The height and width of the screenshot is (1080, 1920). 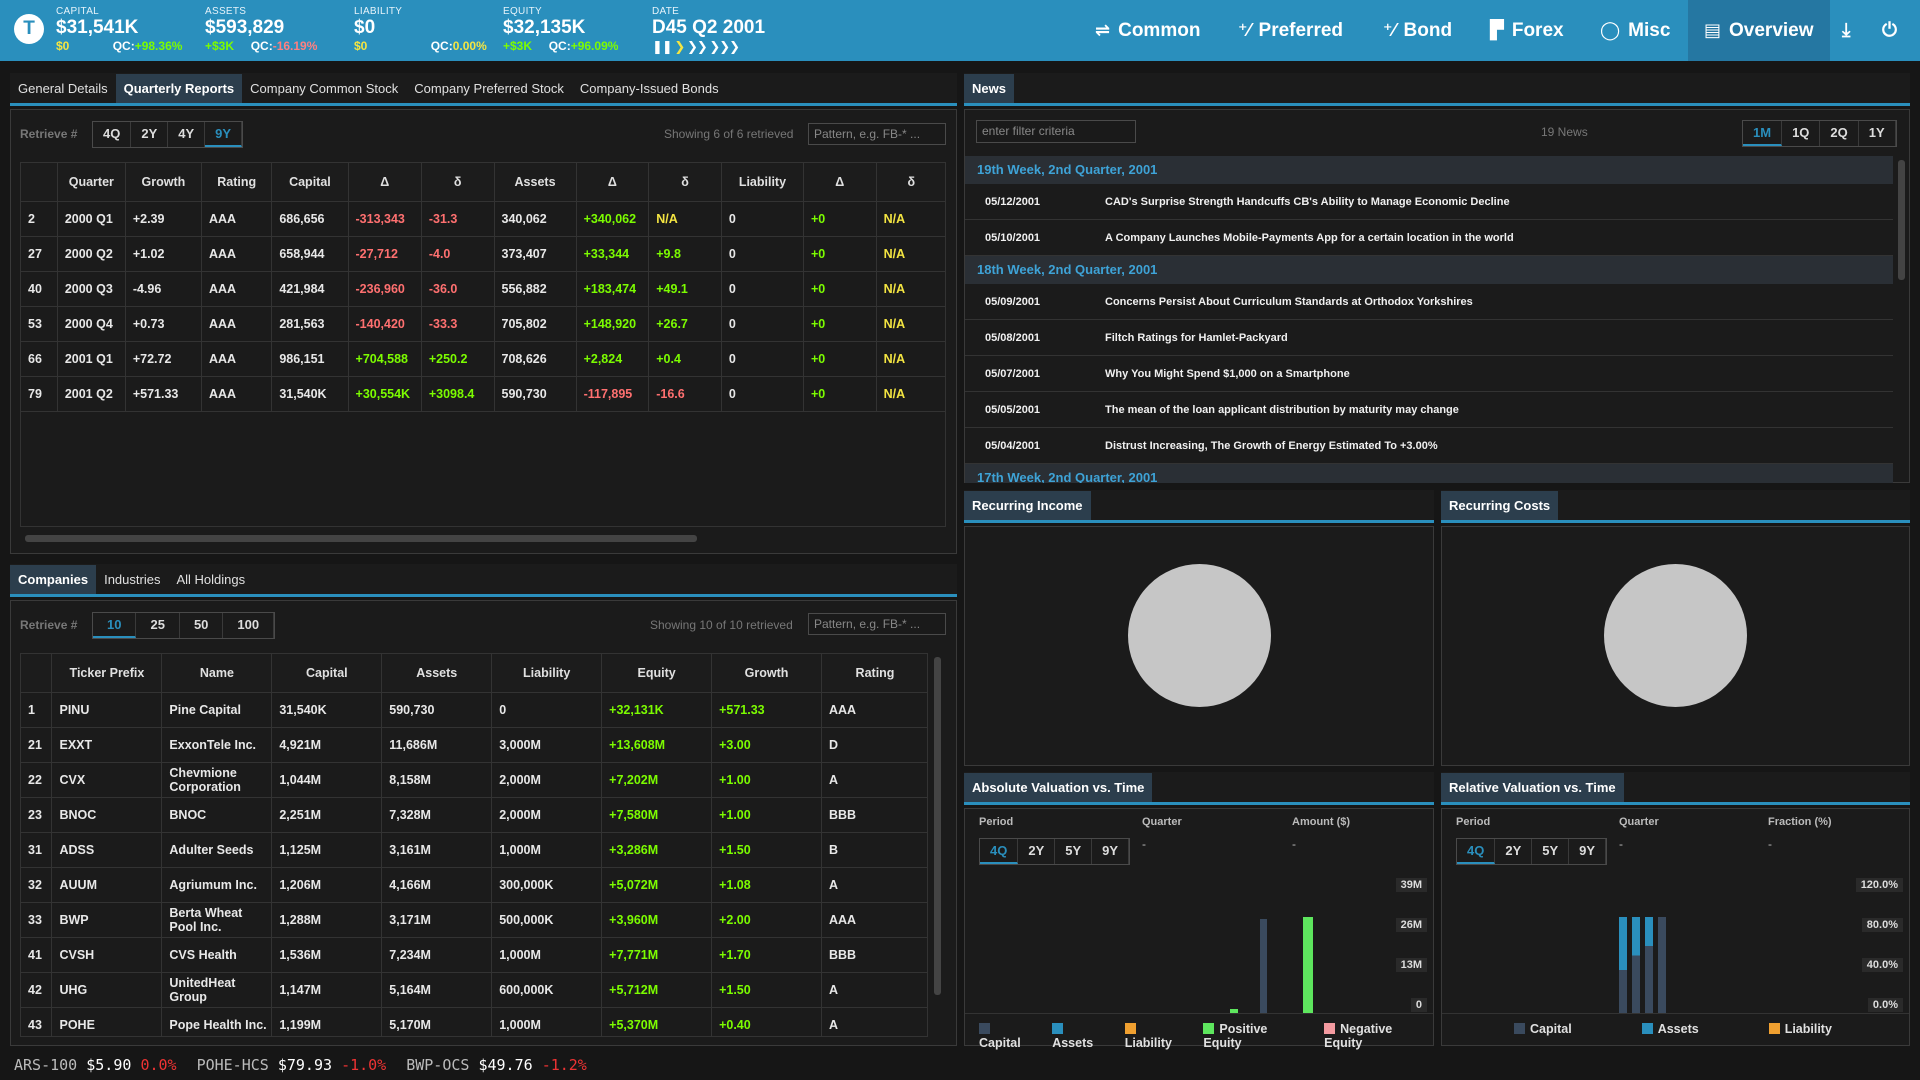 What do you see at coordinates (1801, 133) in the screenshot?
I see `news-range-1q: 1Q` at bounding box center [1801, 133].